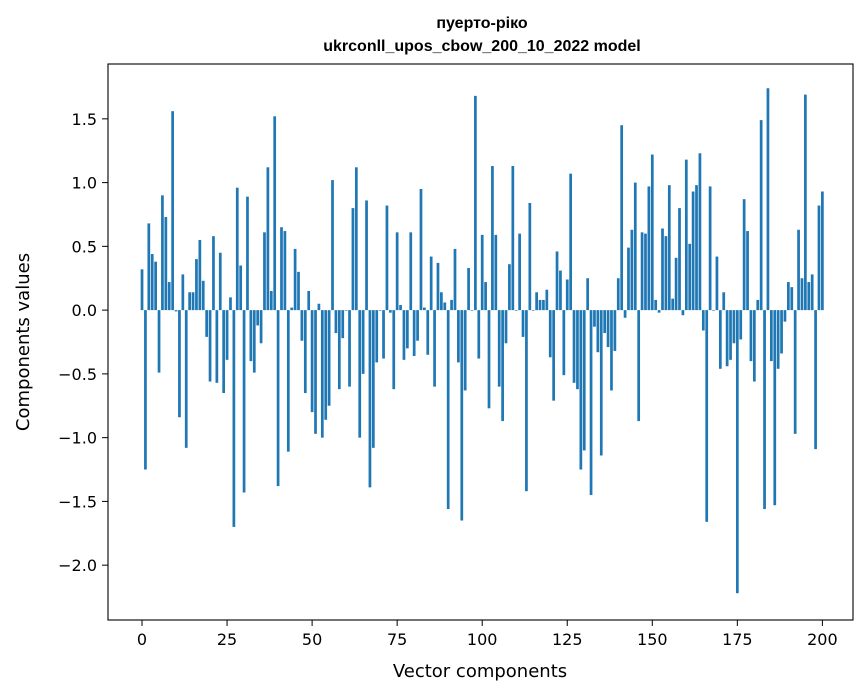 This screenshot has width=867, height=696. Describe the element at coordinates (312, 639) in the screenshot. I see `x-tick-label: 50` at that location.